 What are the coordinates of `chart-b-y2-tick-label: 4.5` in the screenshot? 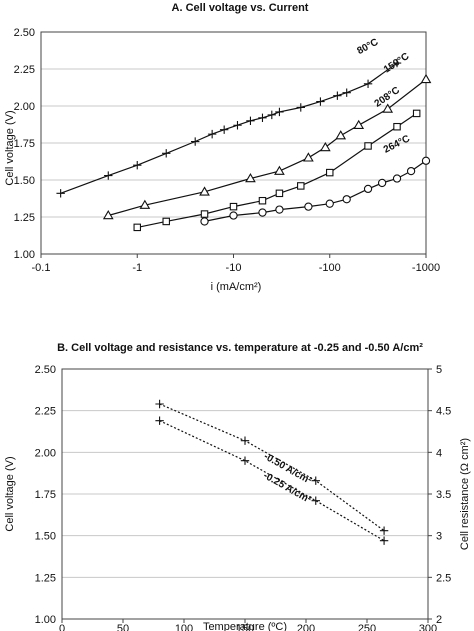 It's located at (443, 412).